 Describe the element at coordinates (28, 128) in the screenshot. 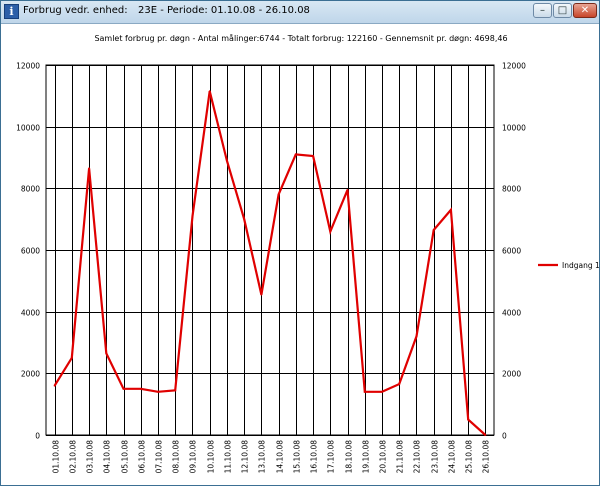

I see `y-tick-label-left: 10000` at that location.